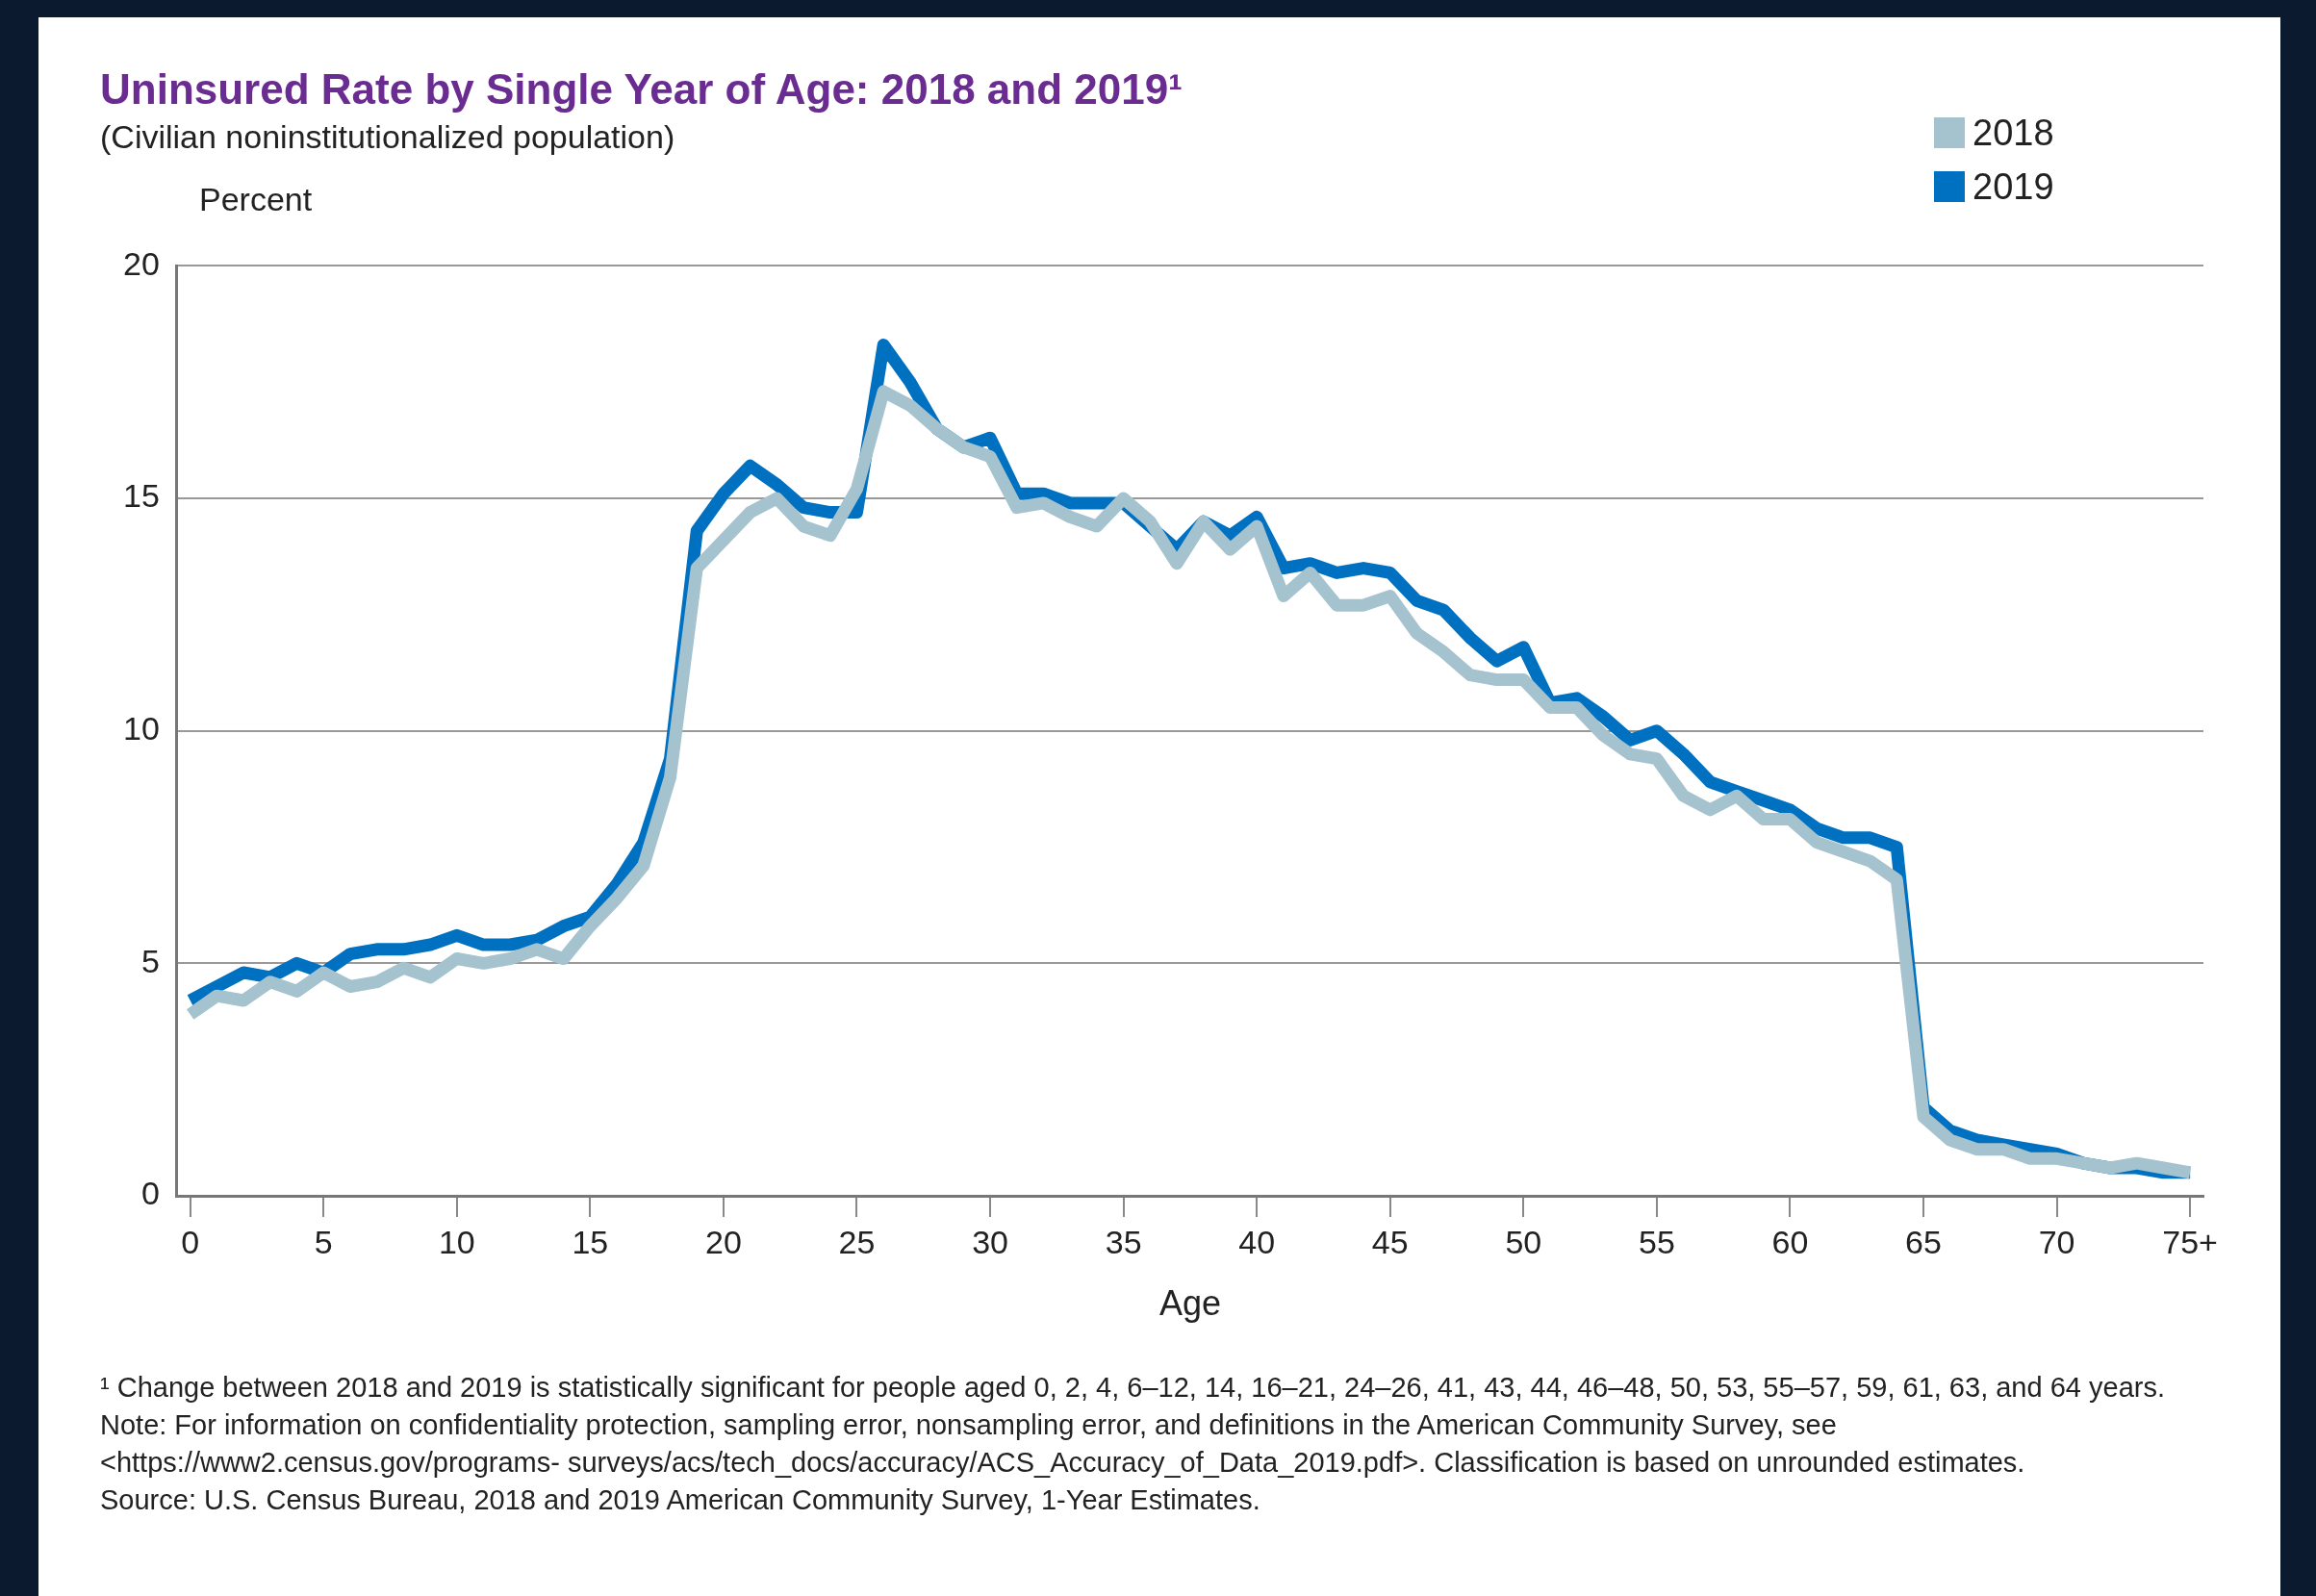 This screenshot has width=2316, height=1596. Describe the element at coordinates (2013, 133) in the screenshot. I see `legend-label: 2018` at that location.